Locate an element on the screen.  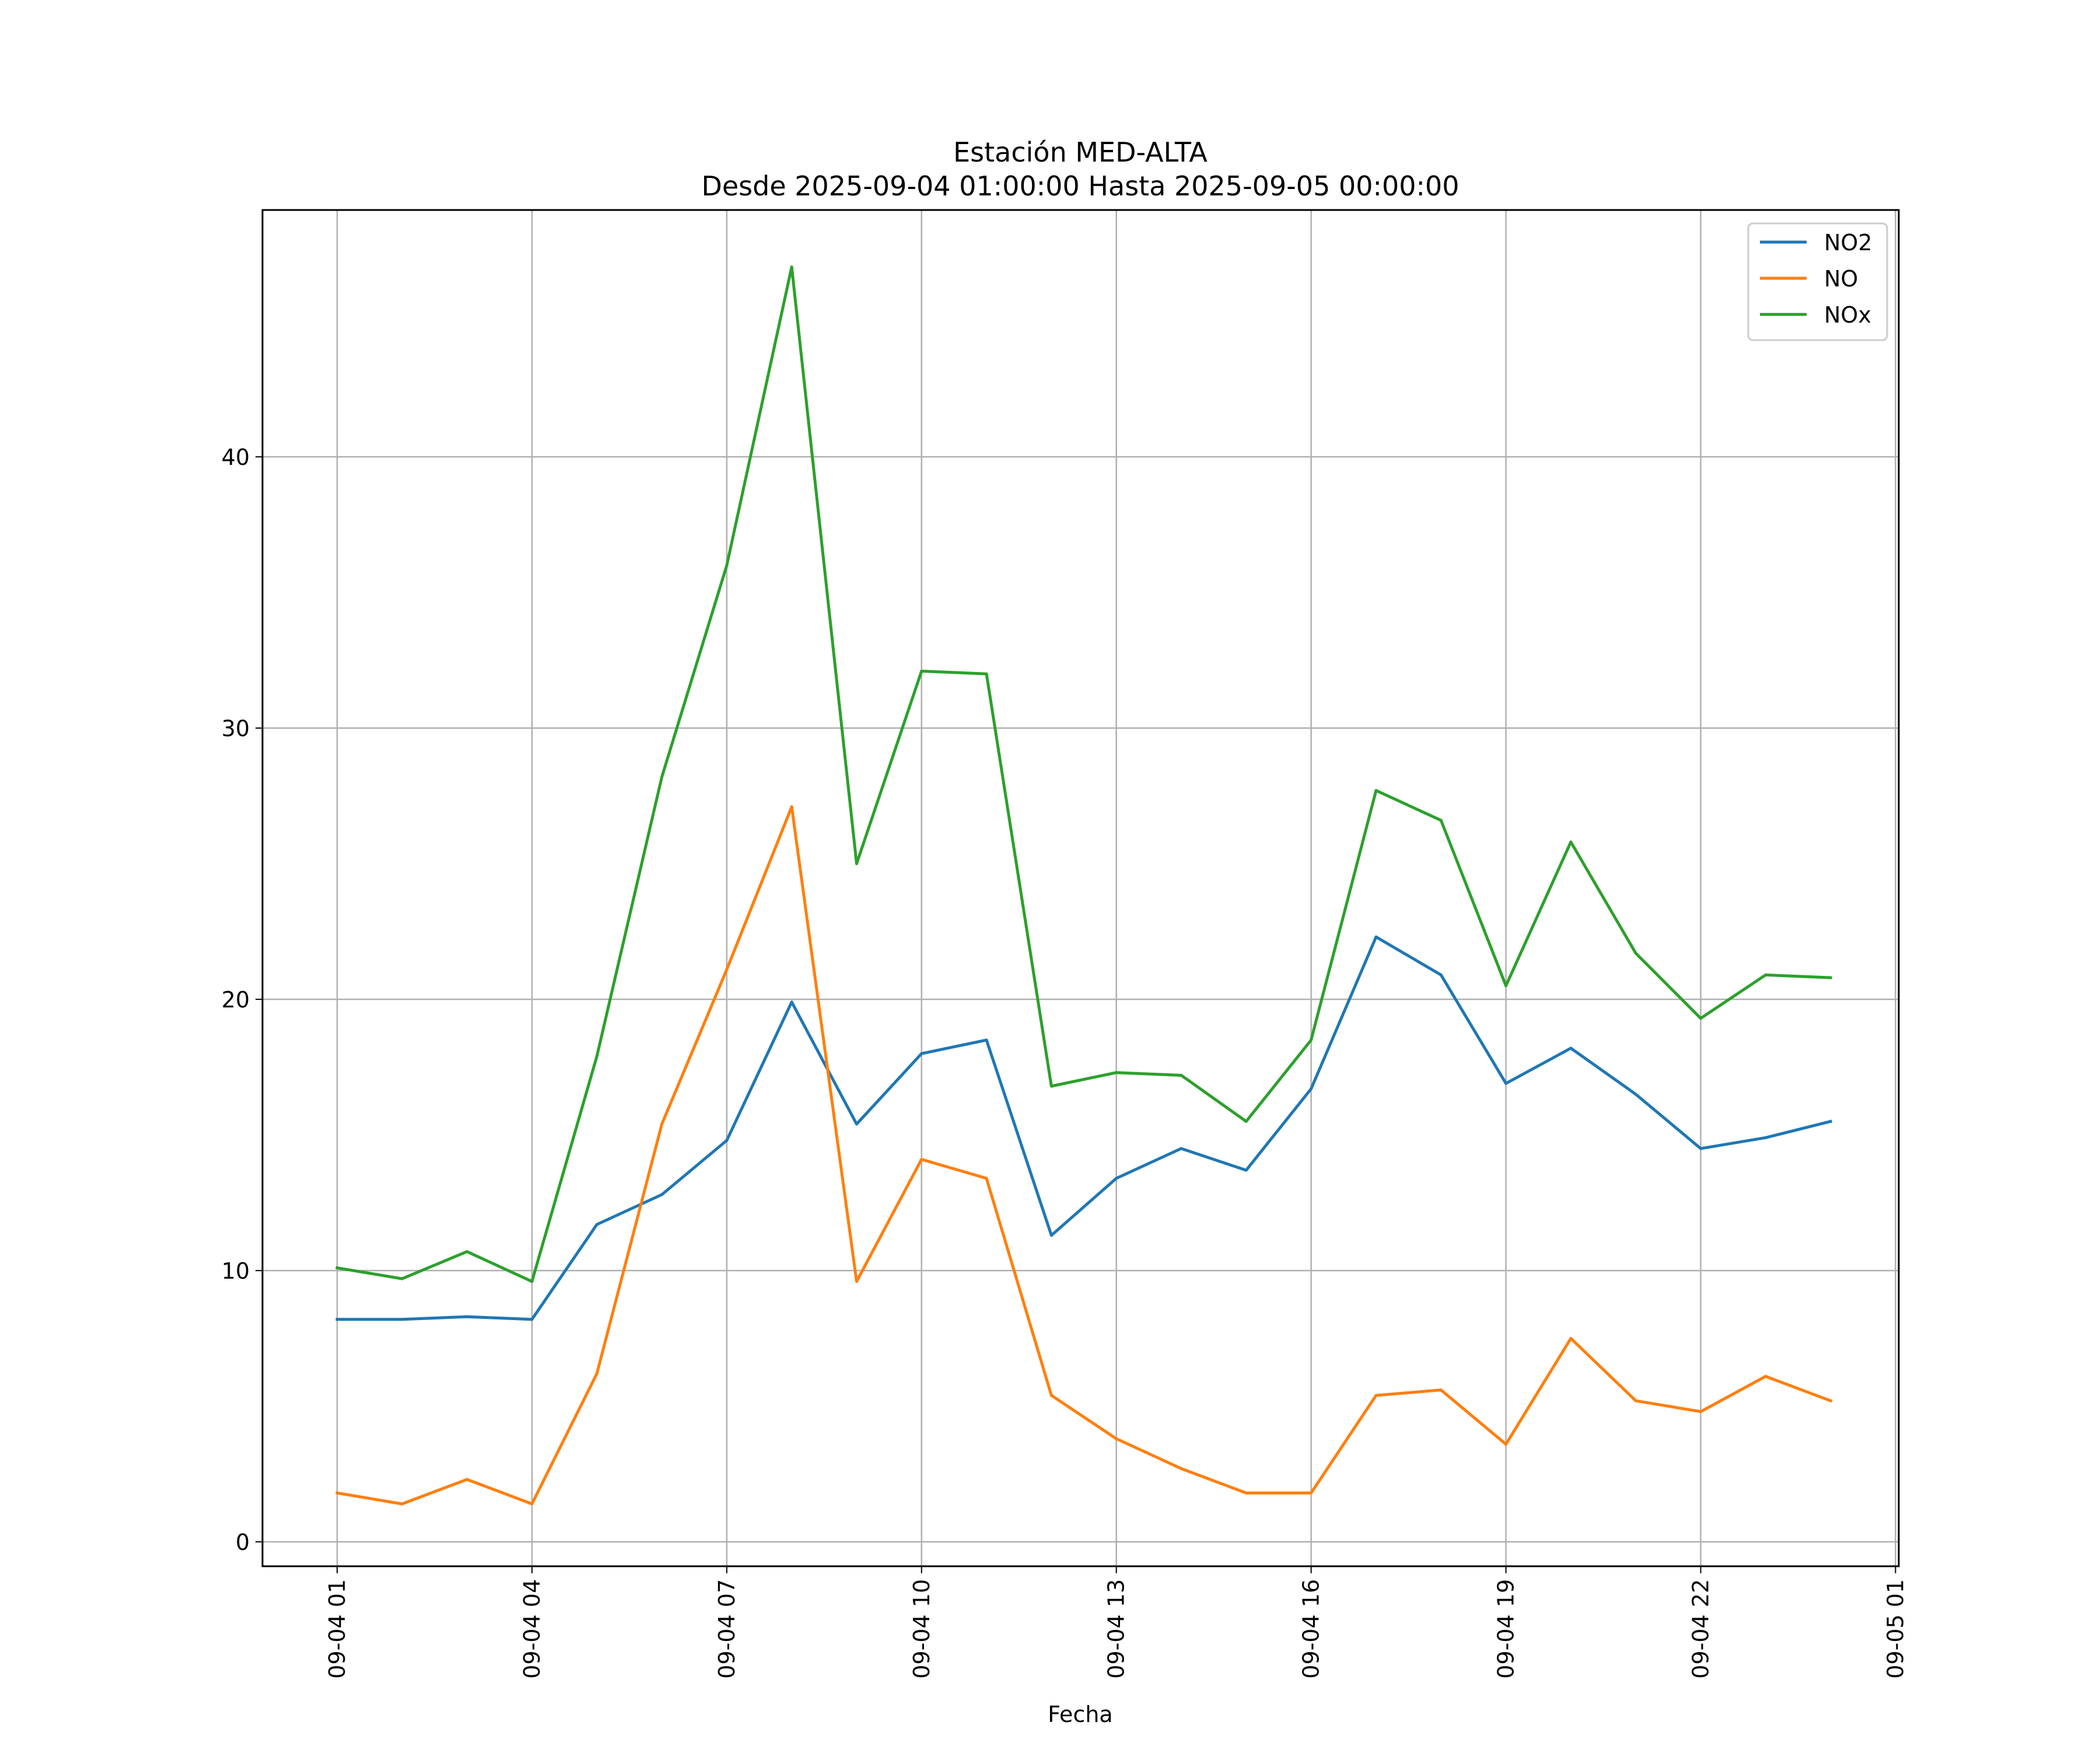
x-axis-label: Fecha is located at coordinates (1080, 1714).